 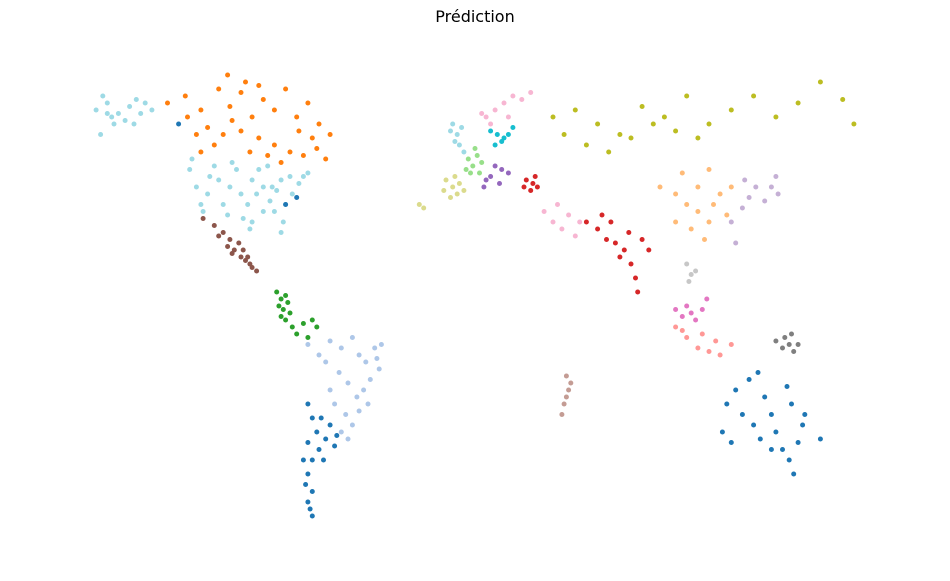 I want to click on cluster-mexico, so click(x=230, y=245).